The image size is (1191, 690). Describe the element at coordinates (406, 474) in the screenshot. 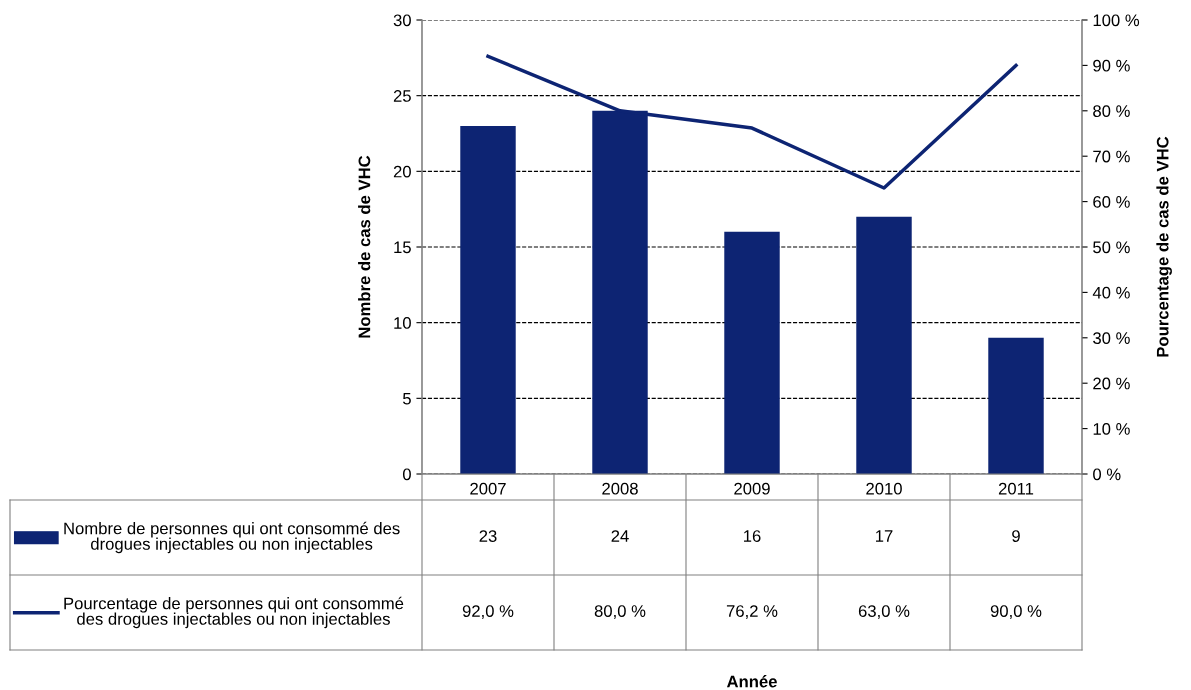

I see `y-tick-label: 0` at that location.